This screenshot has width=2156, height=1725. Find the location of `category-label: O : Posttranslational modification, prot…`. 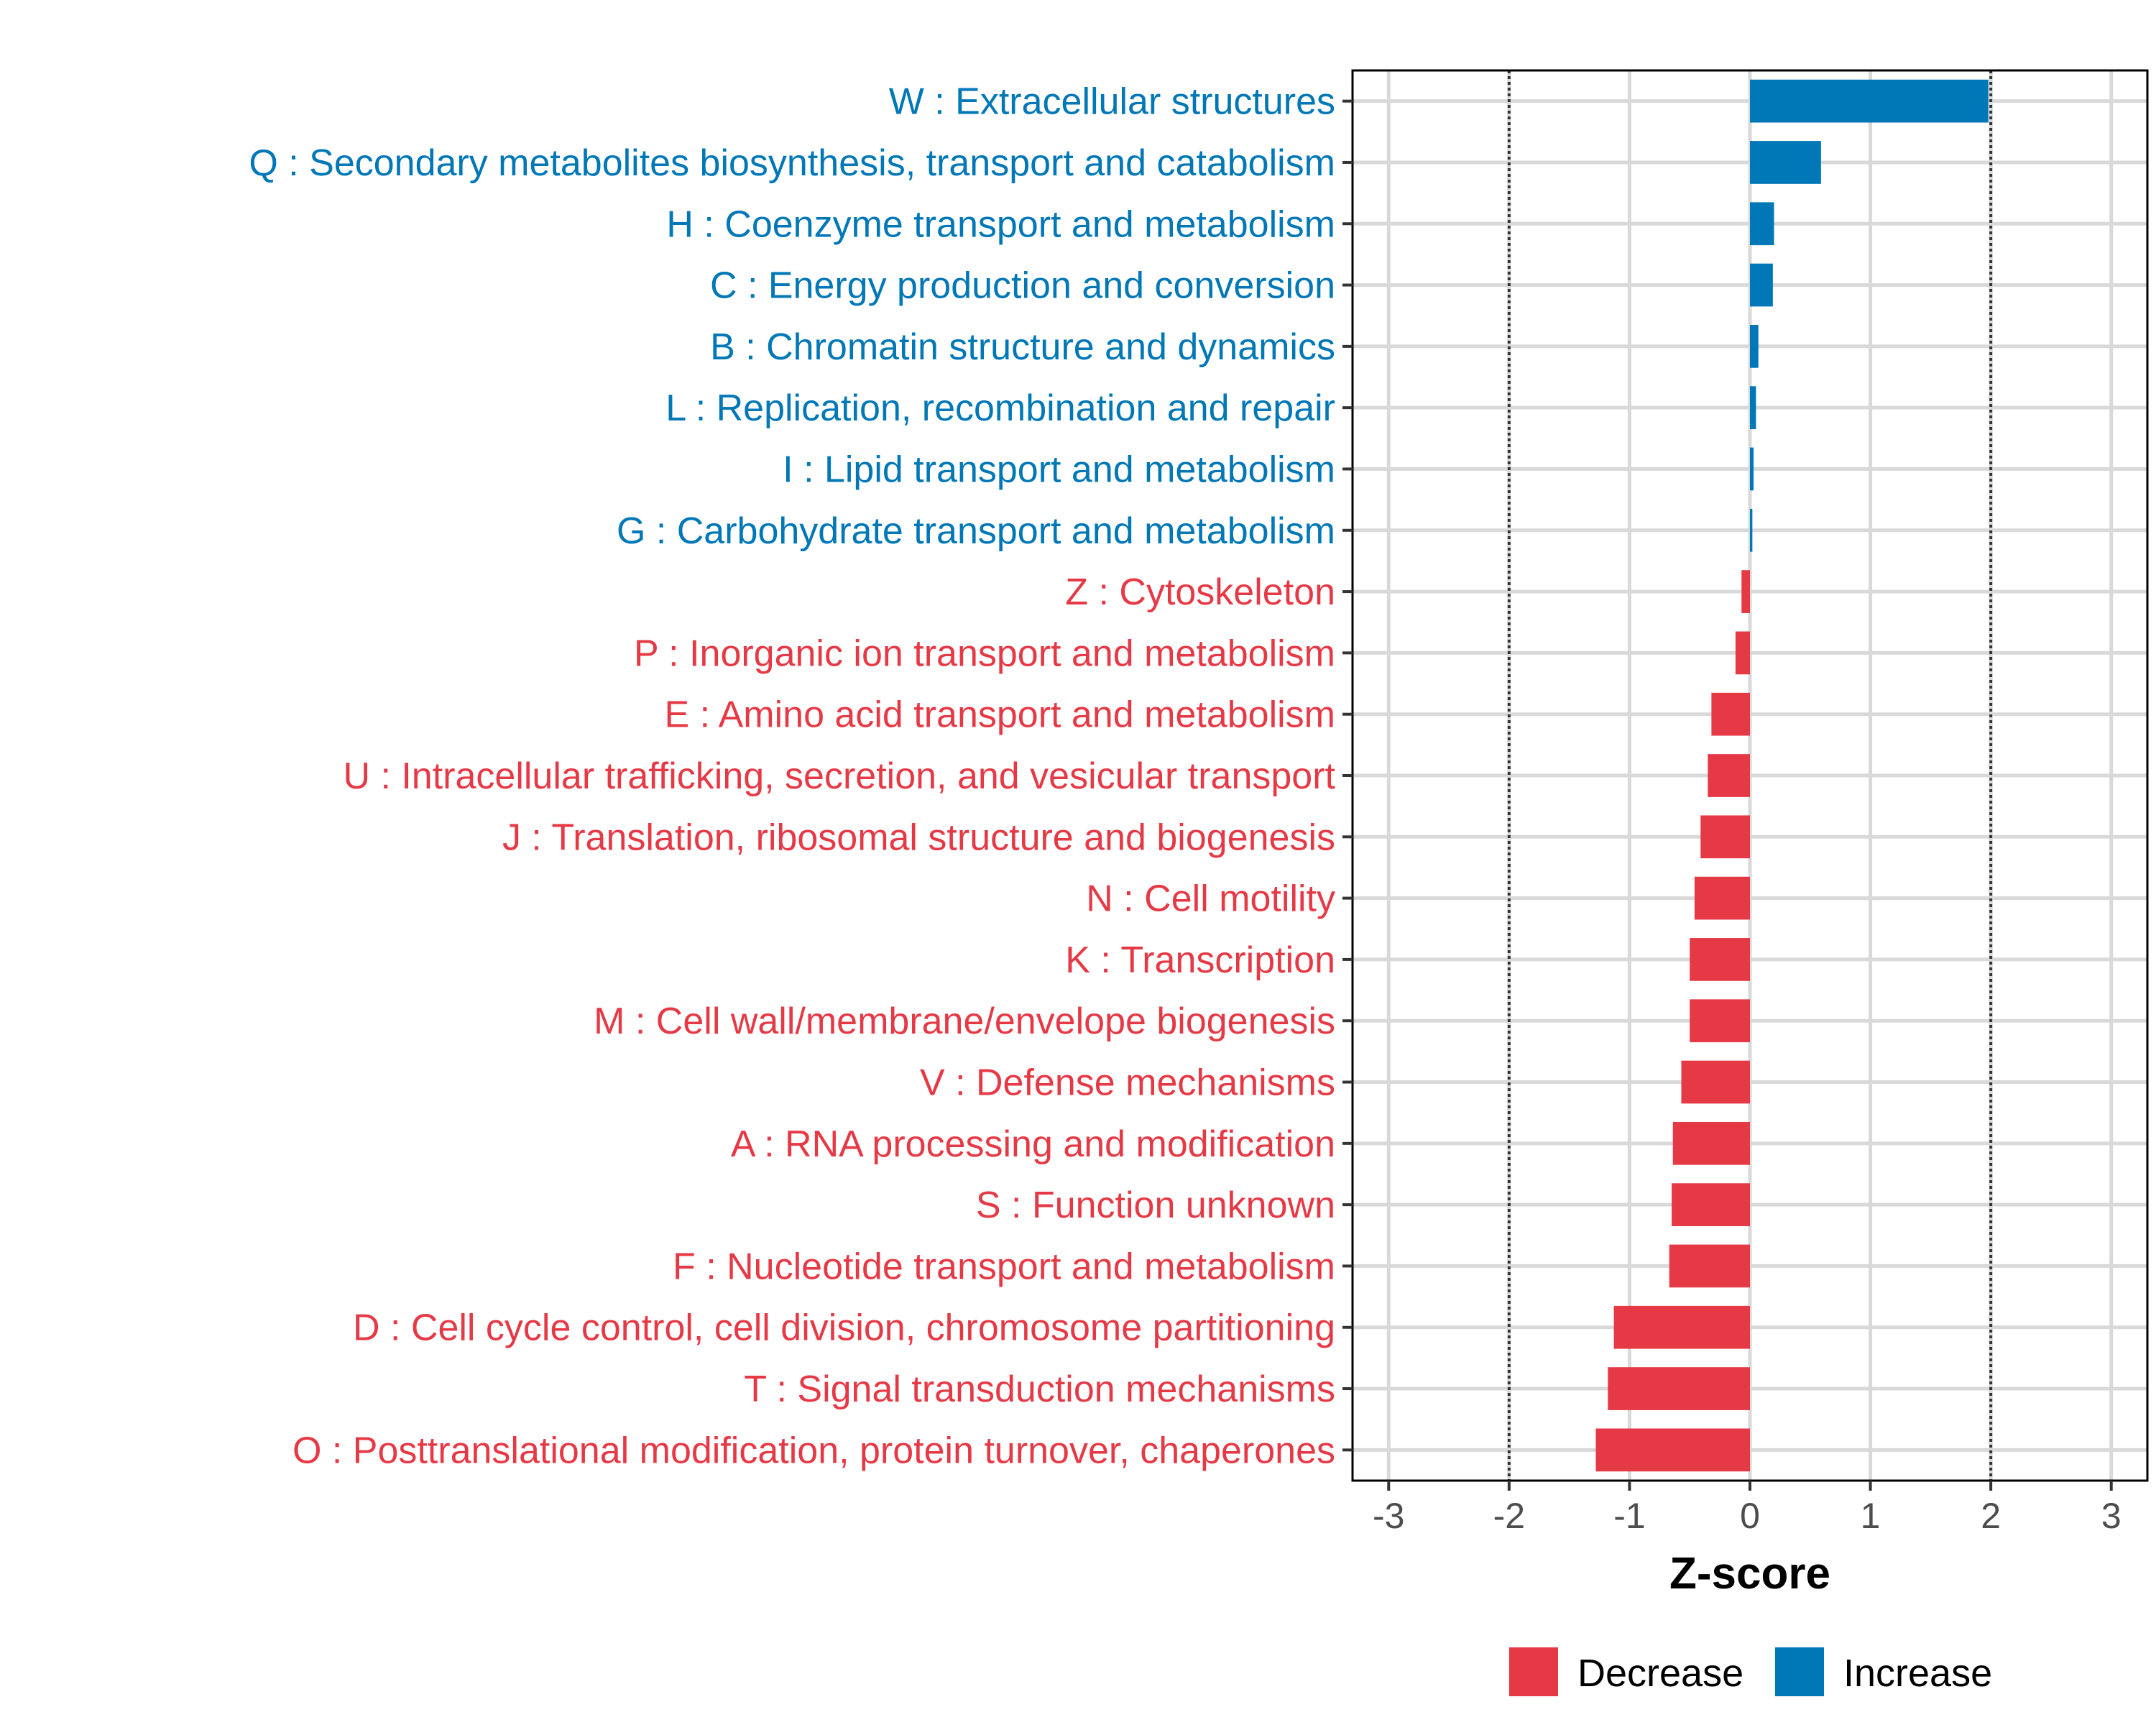

category-label: O : Posttranslational modification, prot… is located at coordinates (814, 1450).